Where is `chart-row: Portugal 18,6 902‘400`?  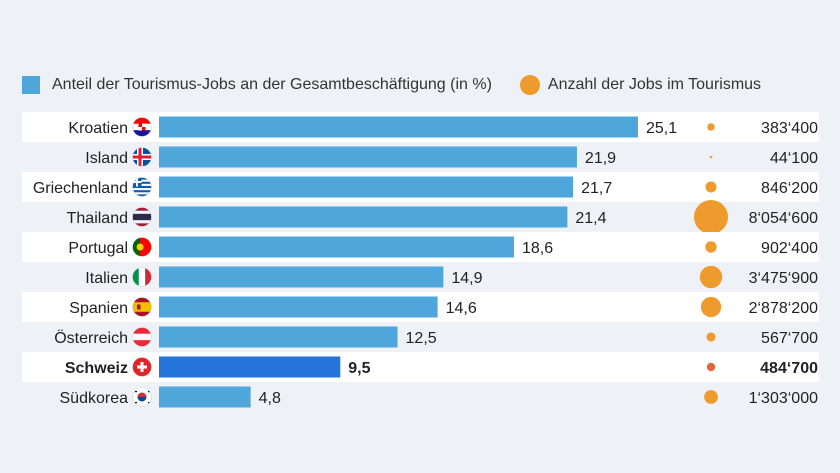
chart-row: Portugal 18,6 902‘400 is located at coordinates (420, 247).